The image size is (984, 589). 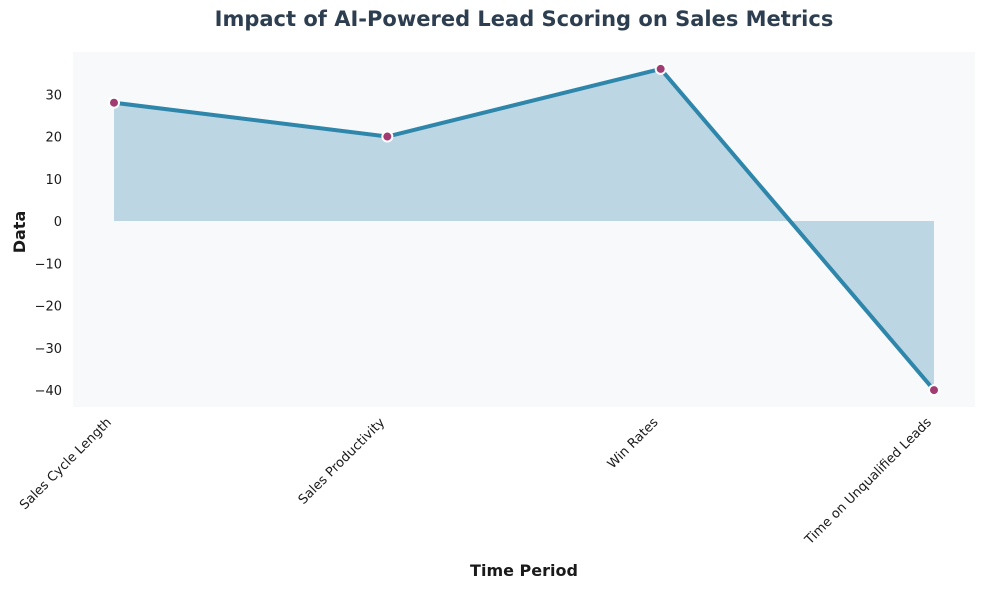 I want to click on y-tick-label: −30, so click(x=48, y=349).